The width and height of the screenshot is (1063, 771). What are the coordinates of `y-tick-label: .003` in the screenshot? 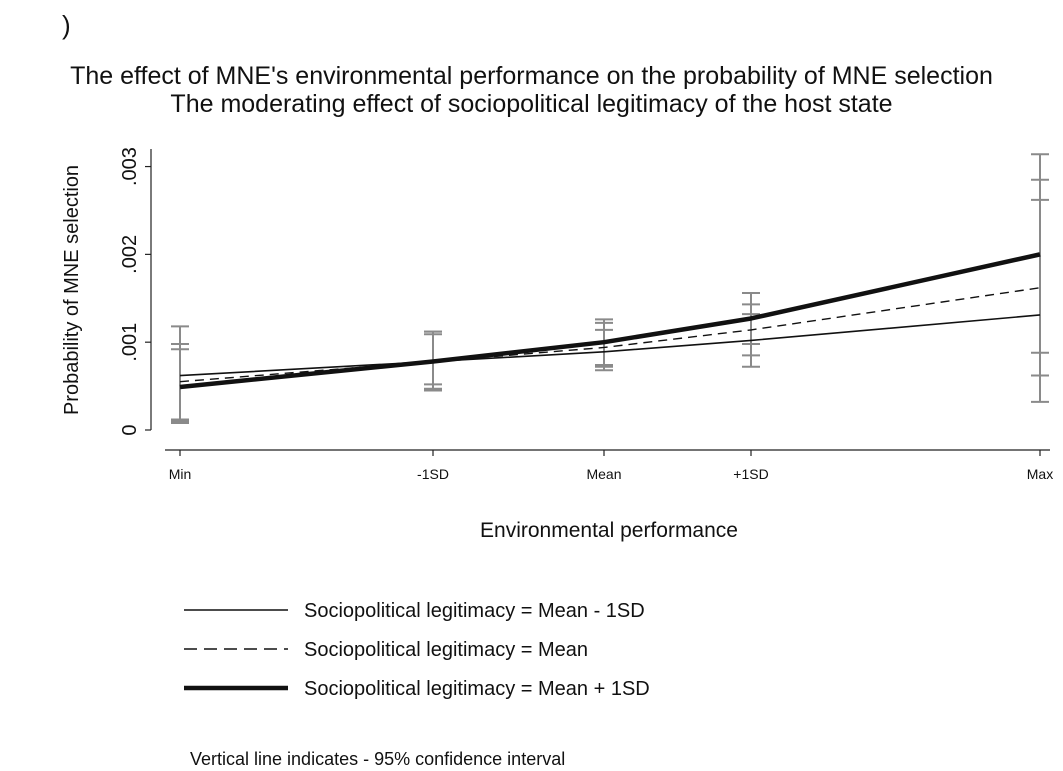 It's located at (130, 166).